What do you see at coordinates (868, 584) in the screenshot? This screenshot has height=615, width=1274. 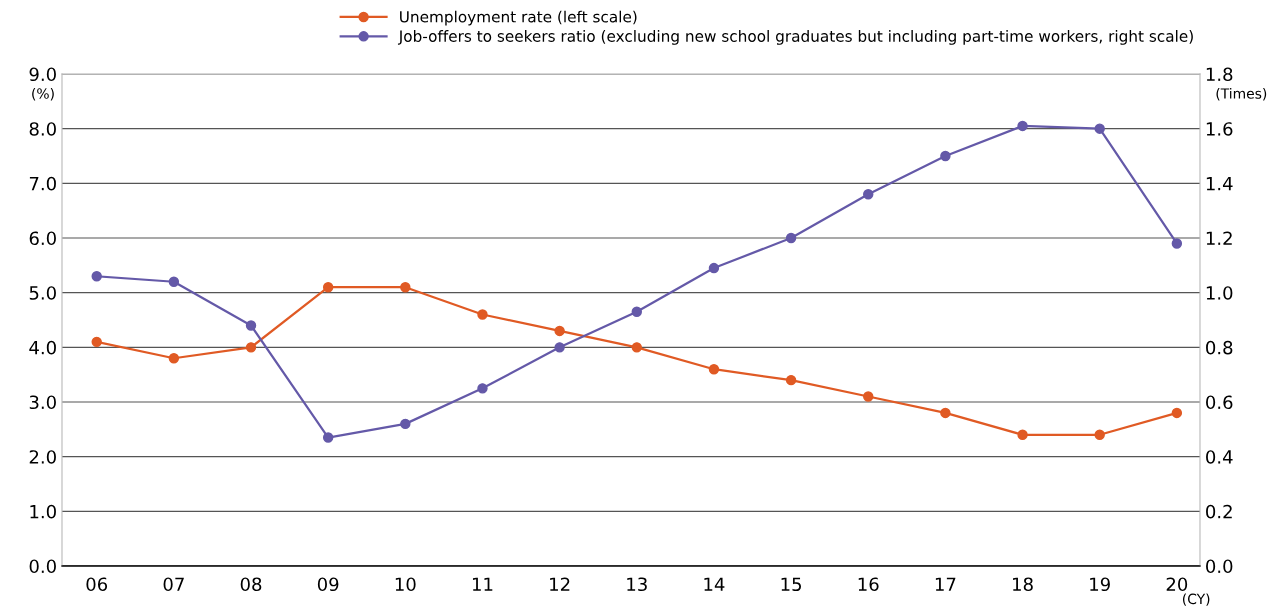 I see `x-tick-label: 16` at bounding box center [868, 584].